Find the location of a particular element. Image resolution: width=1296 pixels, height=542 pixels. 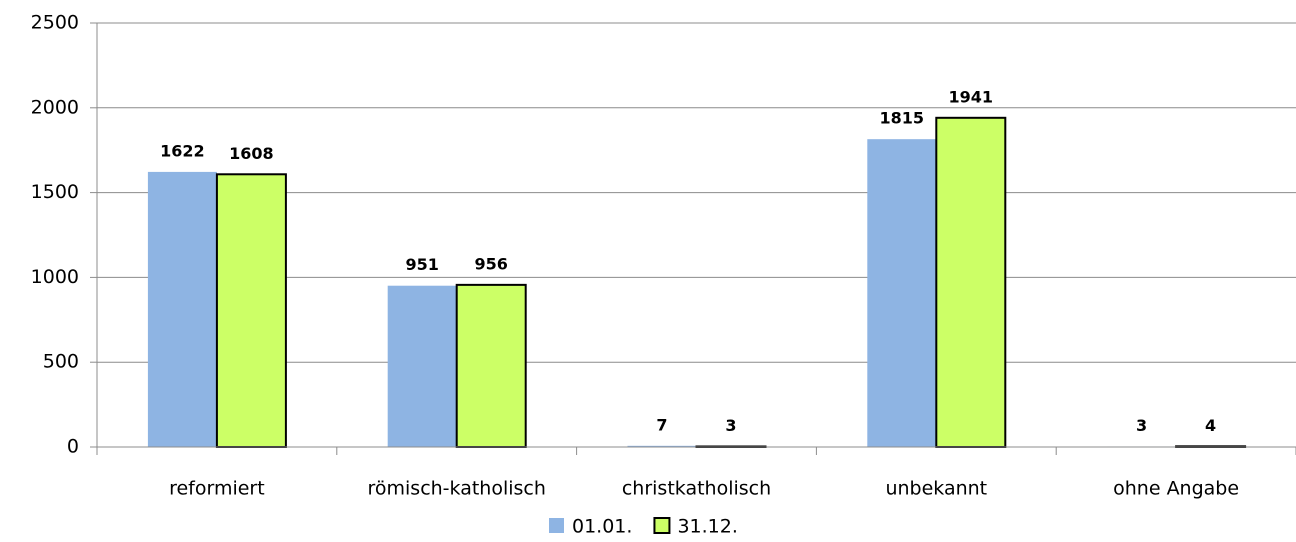

y-tick-label: 2000 is located at coordinates (55, 107).